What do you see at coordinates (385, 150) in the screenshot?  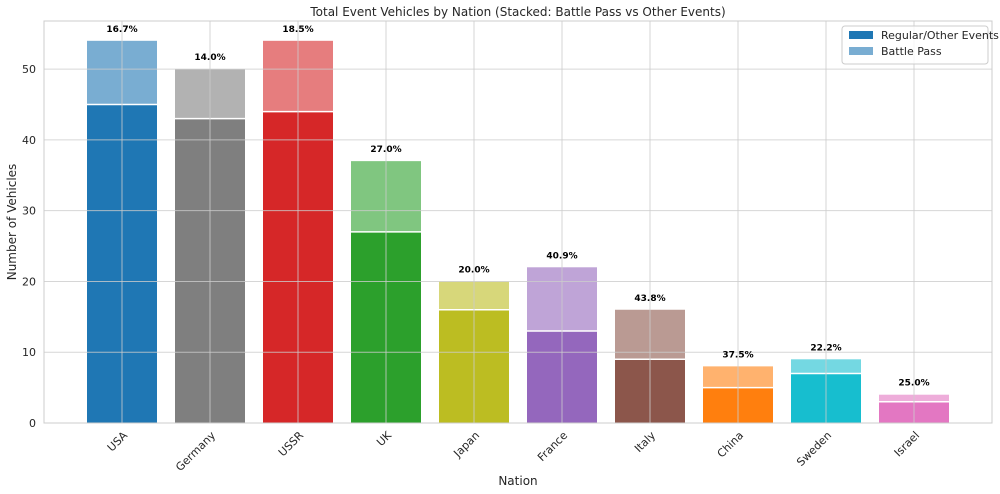 I see `percent-label: 27.0%` at bounding box center [385, 150].